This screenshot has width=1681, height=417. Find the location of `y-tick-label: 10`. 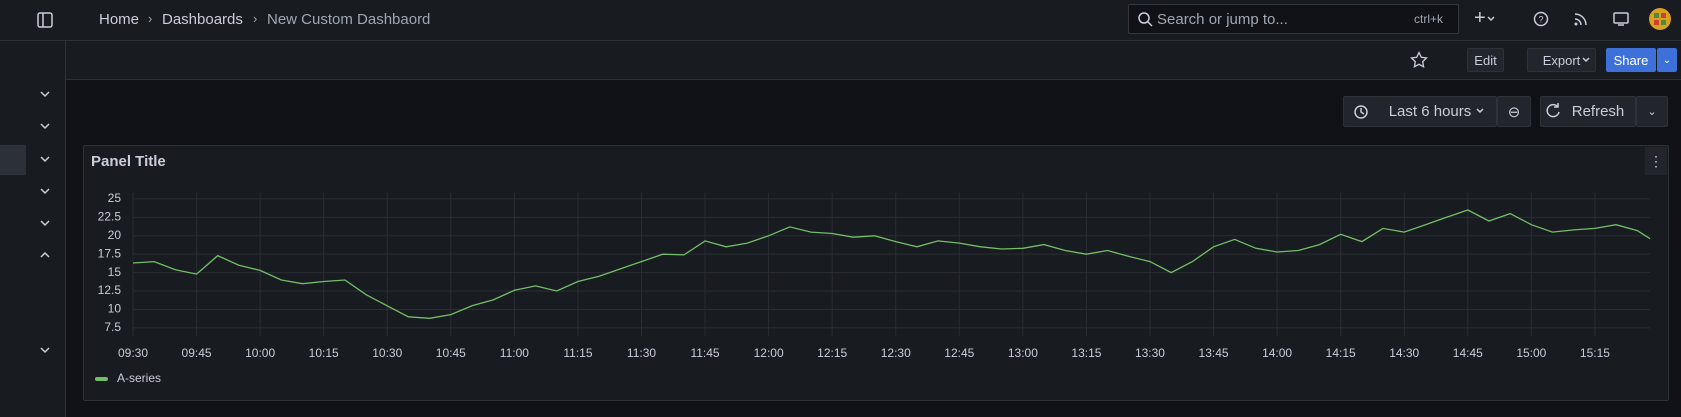

y-tick-label: 10 is located at coordinates (115, 309).